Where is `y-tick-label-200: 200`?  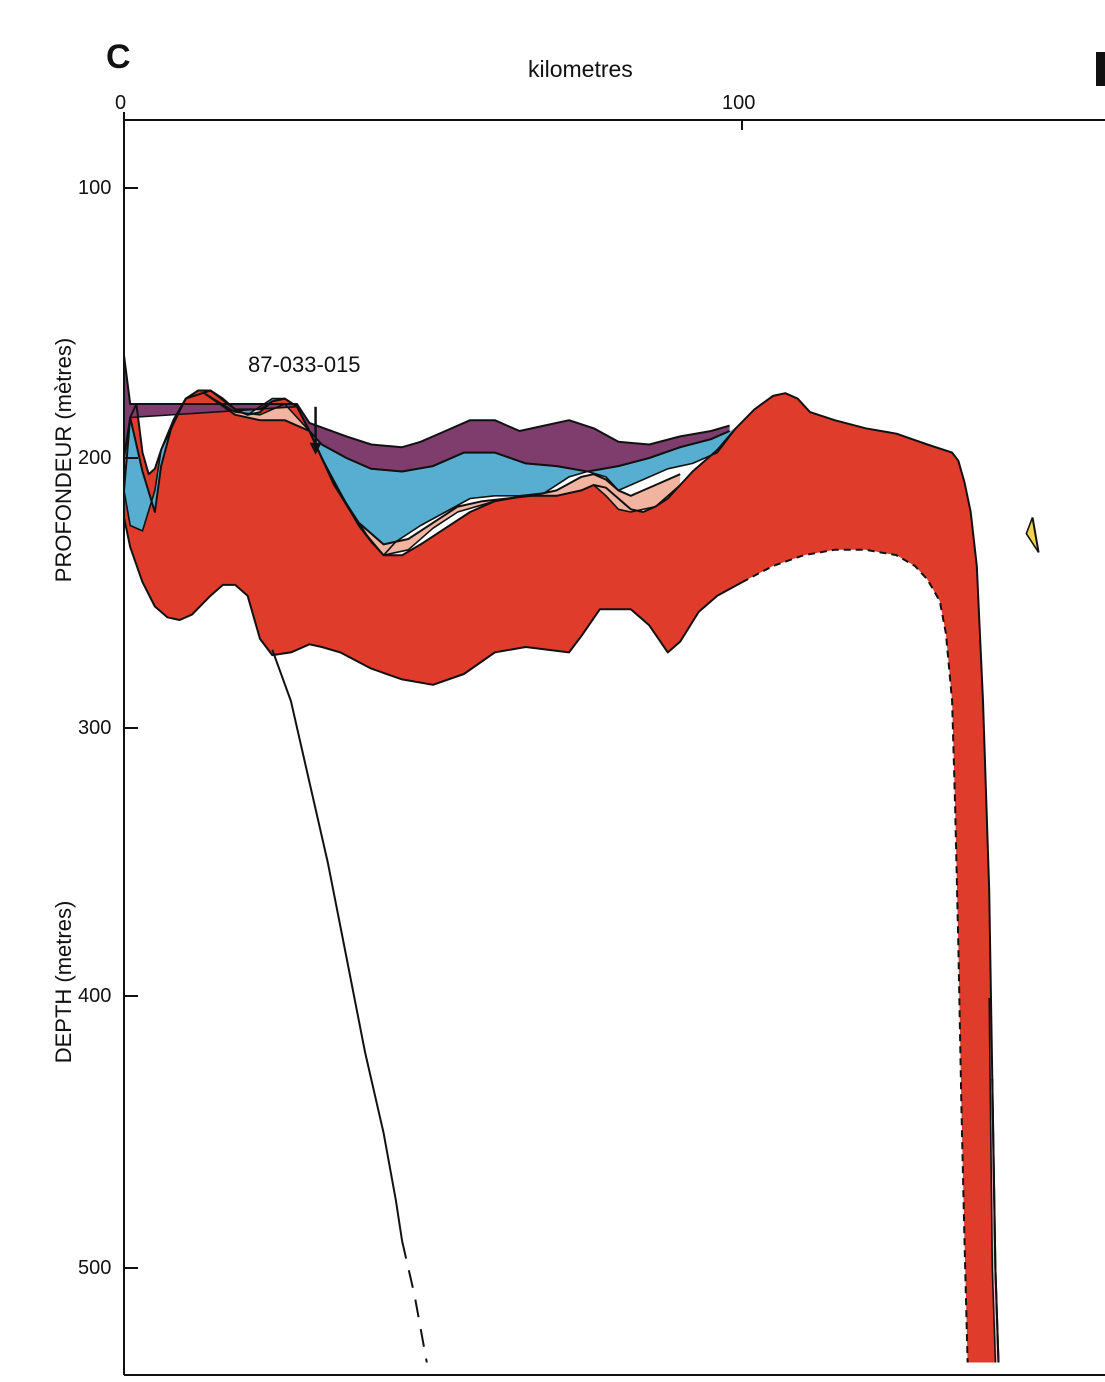
y-tick-label-200: 200 is located at coordinates (95, 458).